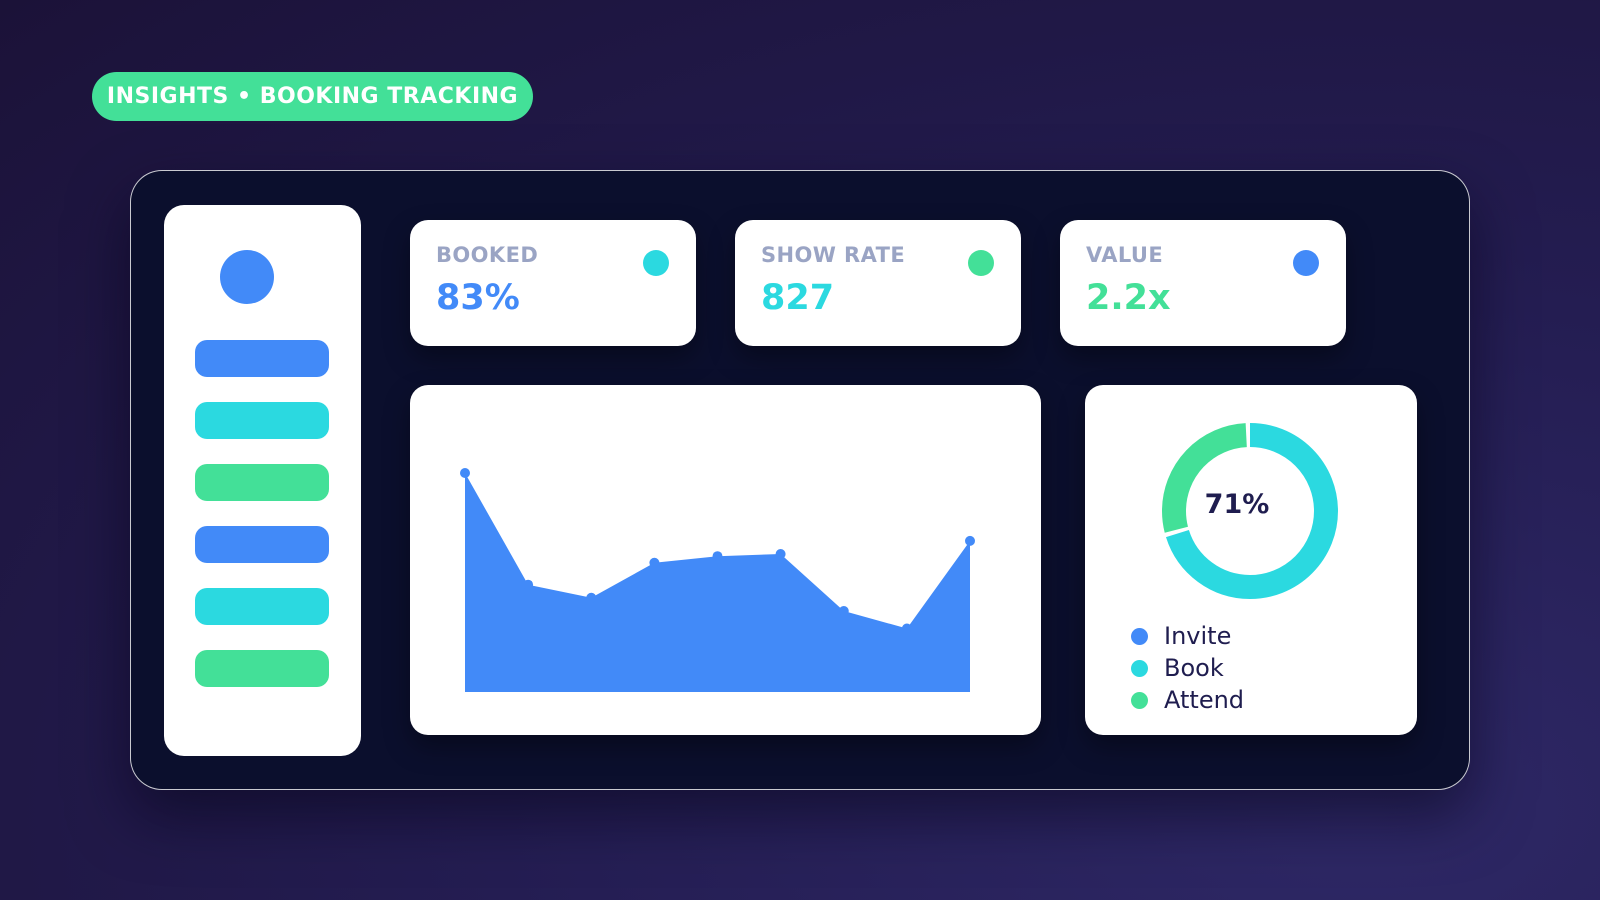 This screenshot has width=1600, height=900. What do you see at coordinates (1203, 283) in the screenshot?
I see `stat-card-value: VALUE 2.2x` at bounding box center [1203, 283].